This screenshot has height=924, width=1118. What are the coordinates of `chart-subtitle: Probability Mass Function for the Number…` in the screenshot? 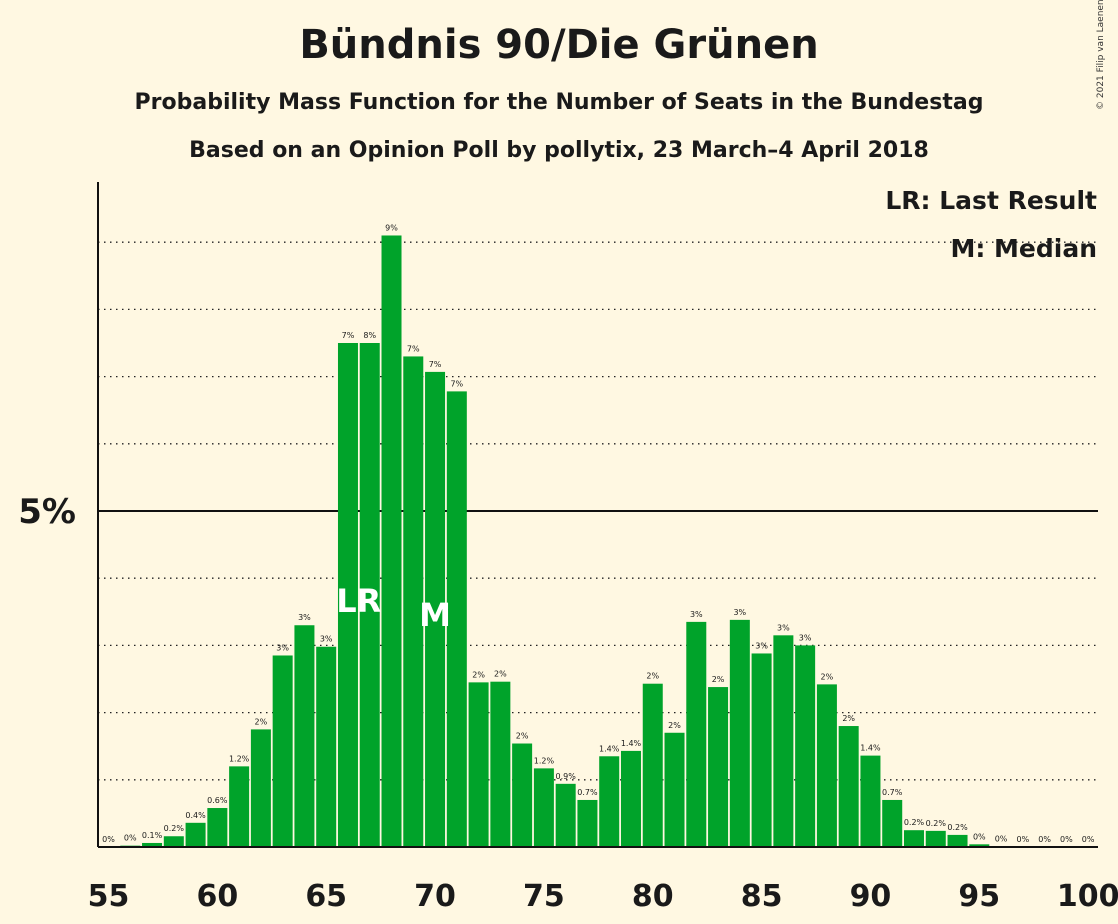 It's located at (559, 102).